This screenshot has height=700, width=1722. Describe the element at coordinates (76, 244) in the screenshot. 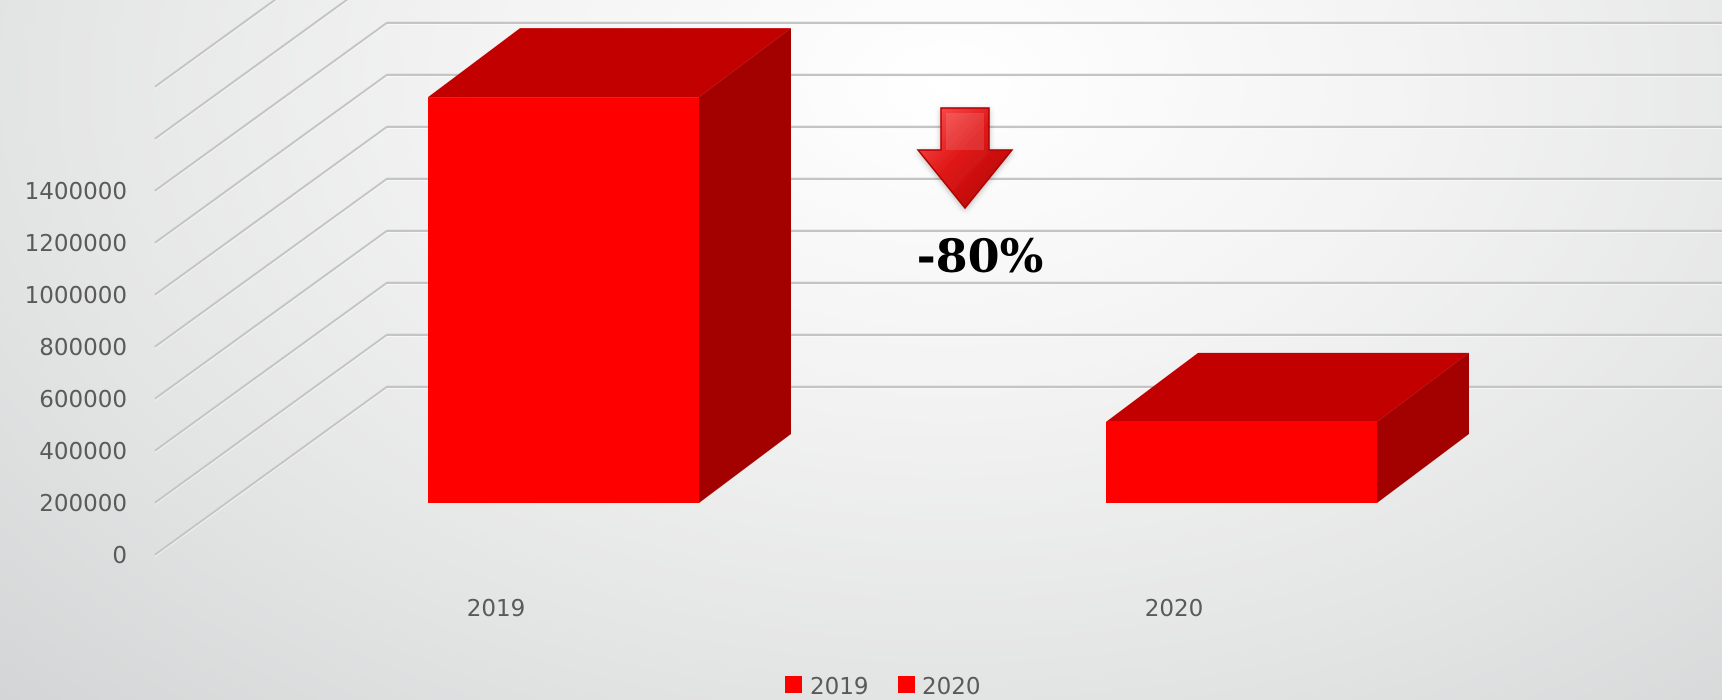

I see `y-tick-label: 1200000` at that location.